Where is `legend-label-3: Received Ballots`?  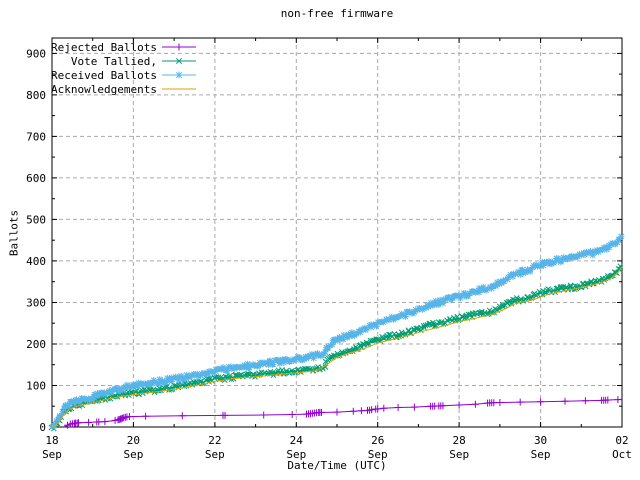
legend-label-3: Received Ballots is located at coordinates (104, 75).